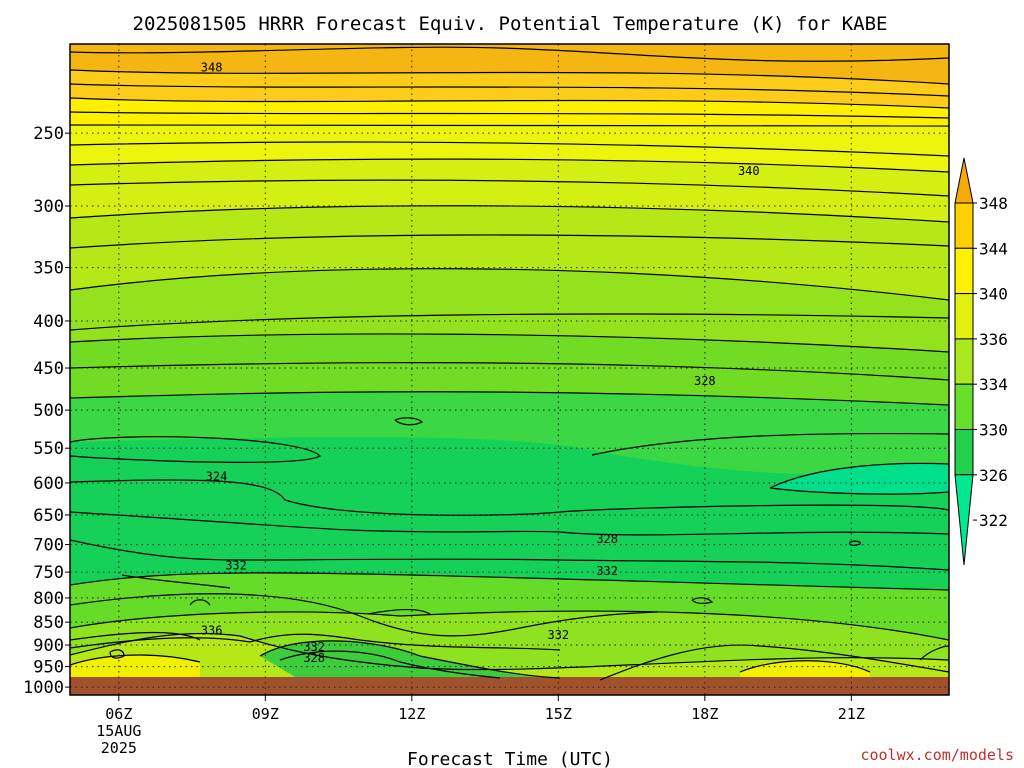 The width and height of the screenshot is (1024, 768). Describe the element at coordinates (48, 322) in the screenshot. I see `y-tick-label: 400` at that location.